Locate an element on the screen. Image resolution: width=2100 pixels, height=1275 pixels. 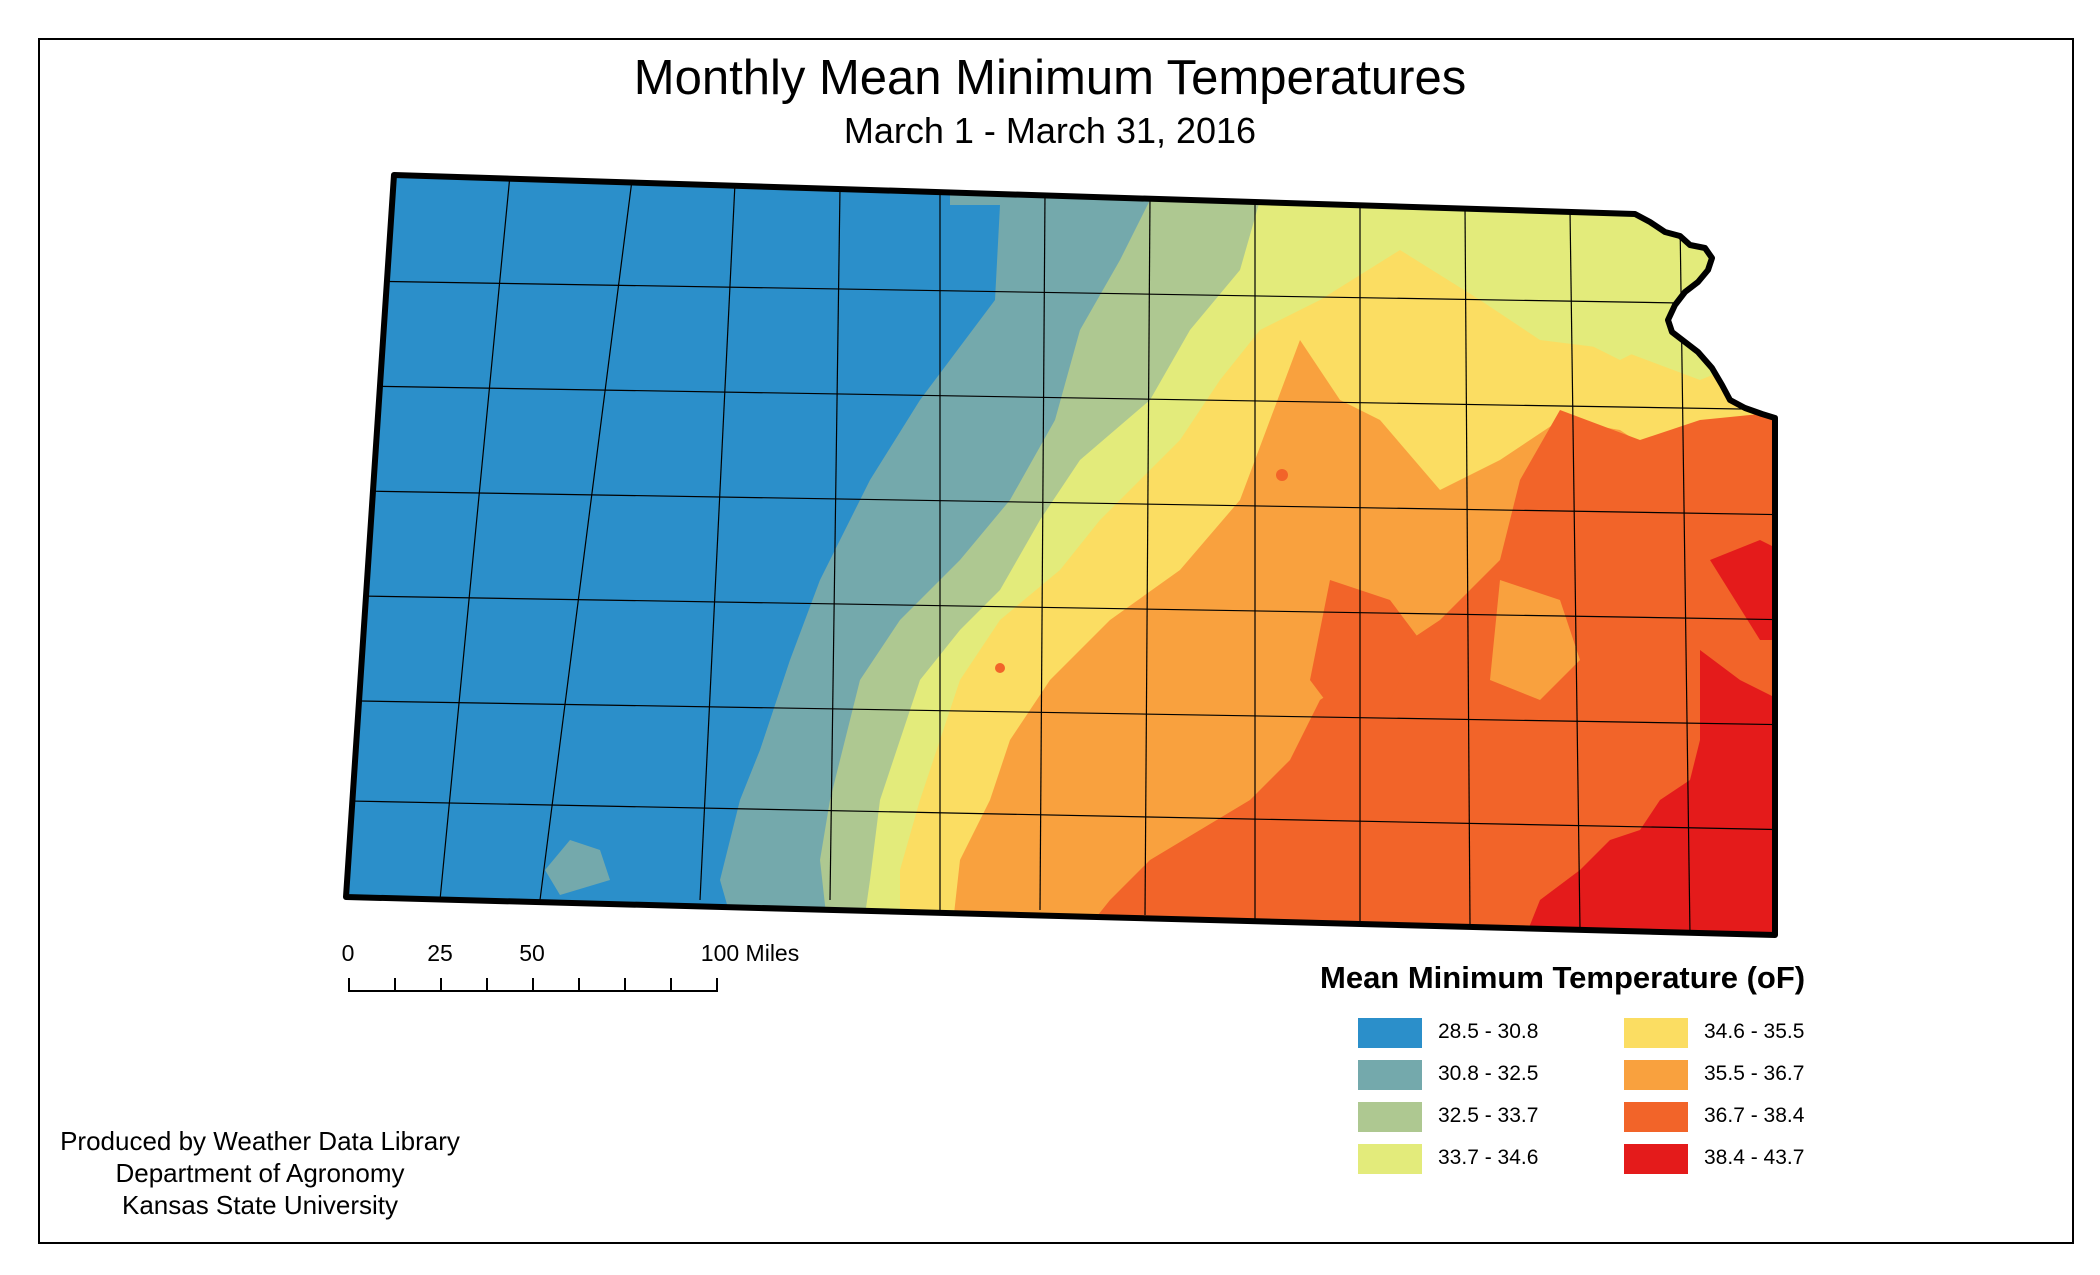
map-subtitle: March 1 - March 31, 2016 is located at coordinates (1050, 130).